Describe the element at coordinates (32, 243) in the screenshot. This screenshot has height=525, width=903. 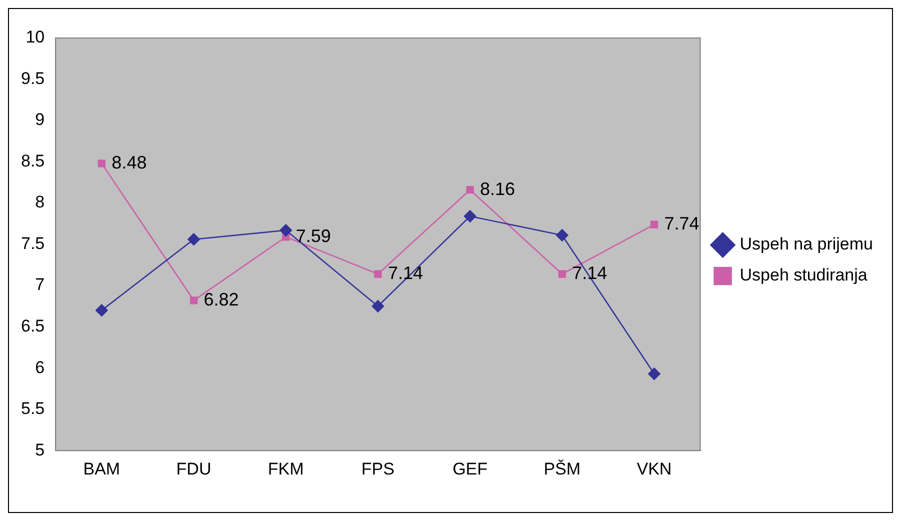
I see `y-tick-label: 7.5` at that location.